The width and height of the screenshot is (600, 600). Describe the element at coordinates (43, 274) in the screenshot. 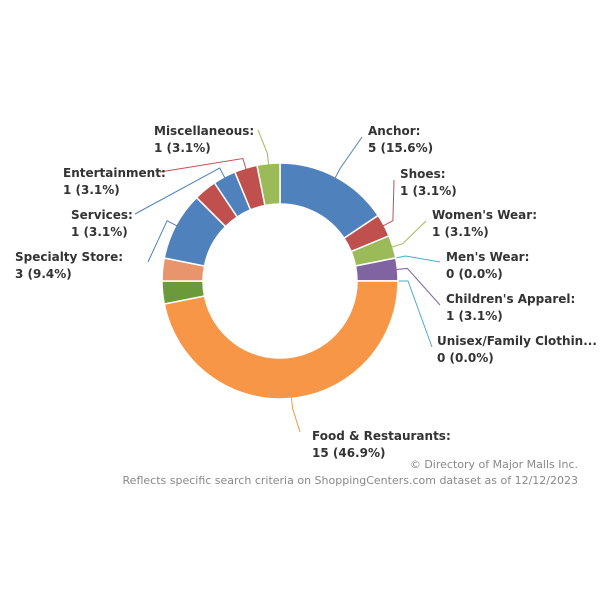

I see `value-label: 3 (9.4%)` at that location.